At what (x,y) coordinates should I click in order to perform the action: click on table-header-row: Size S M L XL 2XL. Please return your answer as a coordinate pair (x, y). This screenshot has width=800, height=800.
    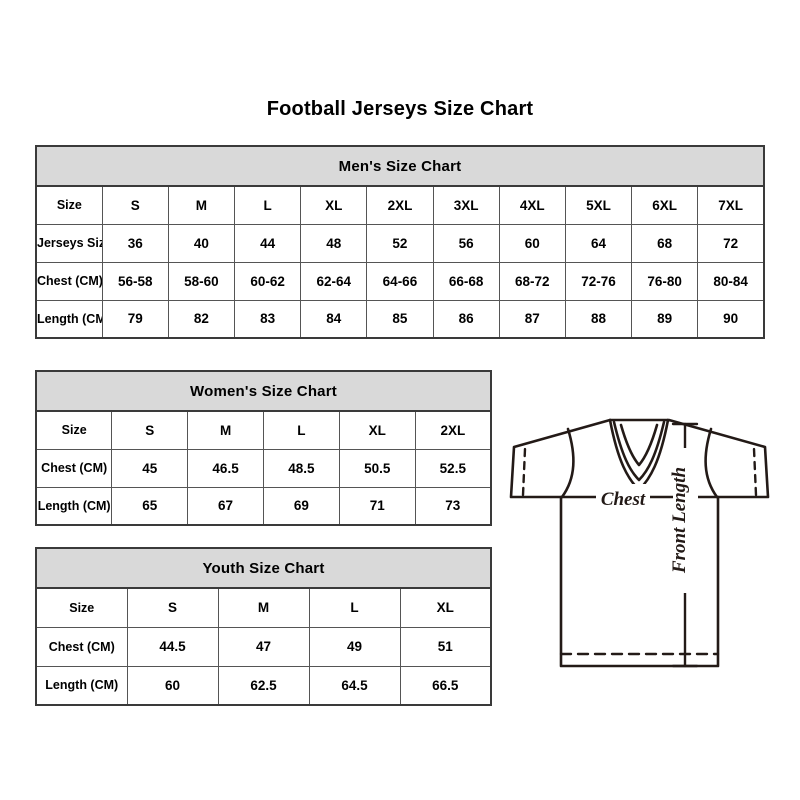
    Looking at the image, I should click on (263, 430).